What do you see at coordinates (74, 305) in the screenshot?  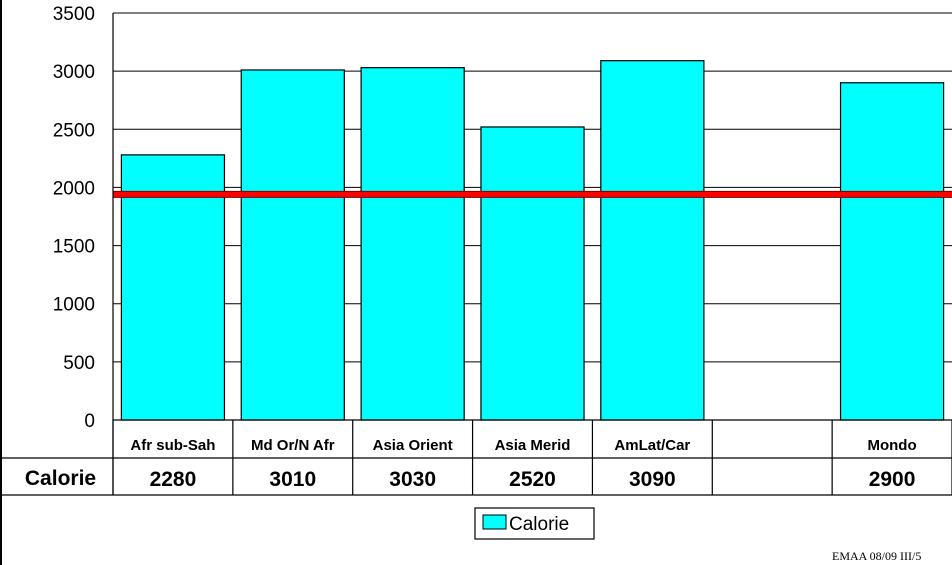 I see `y-tick-label: 1000` at bounding box center [74, 305].